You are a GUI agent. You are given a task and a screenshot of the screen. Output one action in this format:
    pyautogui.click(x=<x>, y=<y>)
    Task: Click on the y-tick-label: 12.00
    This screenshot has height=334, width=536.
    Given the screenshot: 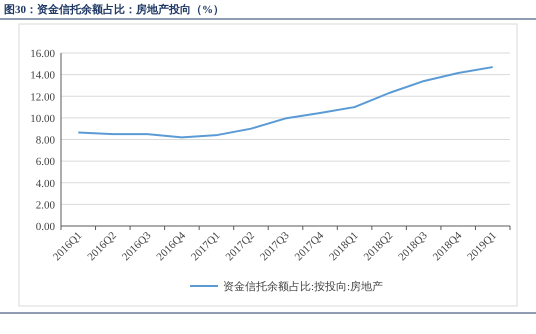 What is the action you would take?
    pyautogui.click(x=43, y=97)
    